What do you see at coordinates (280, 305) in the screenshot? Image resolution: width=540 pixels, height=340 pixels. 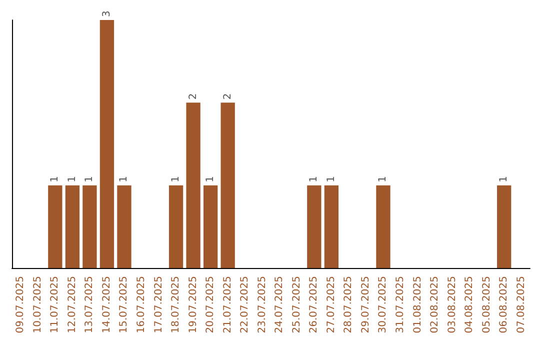 I see `x-tick-label: 24.07.2025` at bounding box center [280, 305].